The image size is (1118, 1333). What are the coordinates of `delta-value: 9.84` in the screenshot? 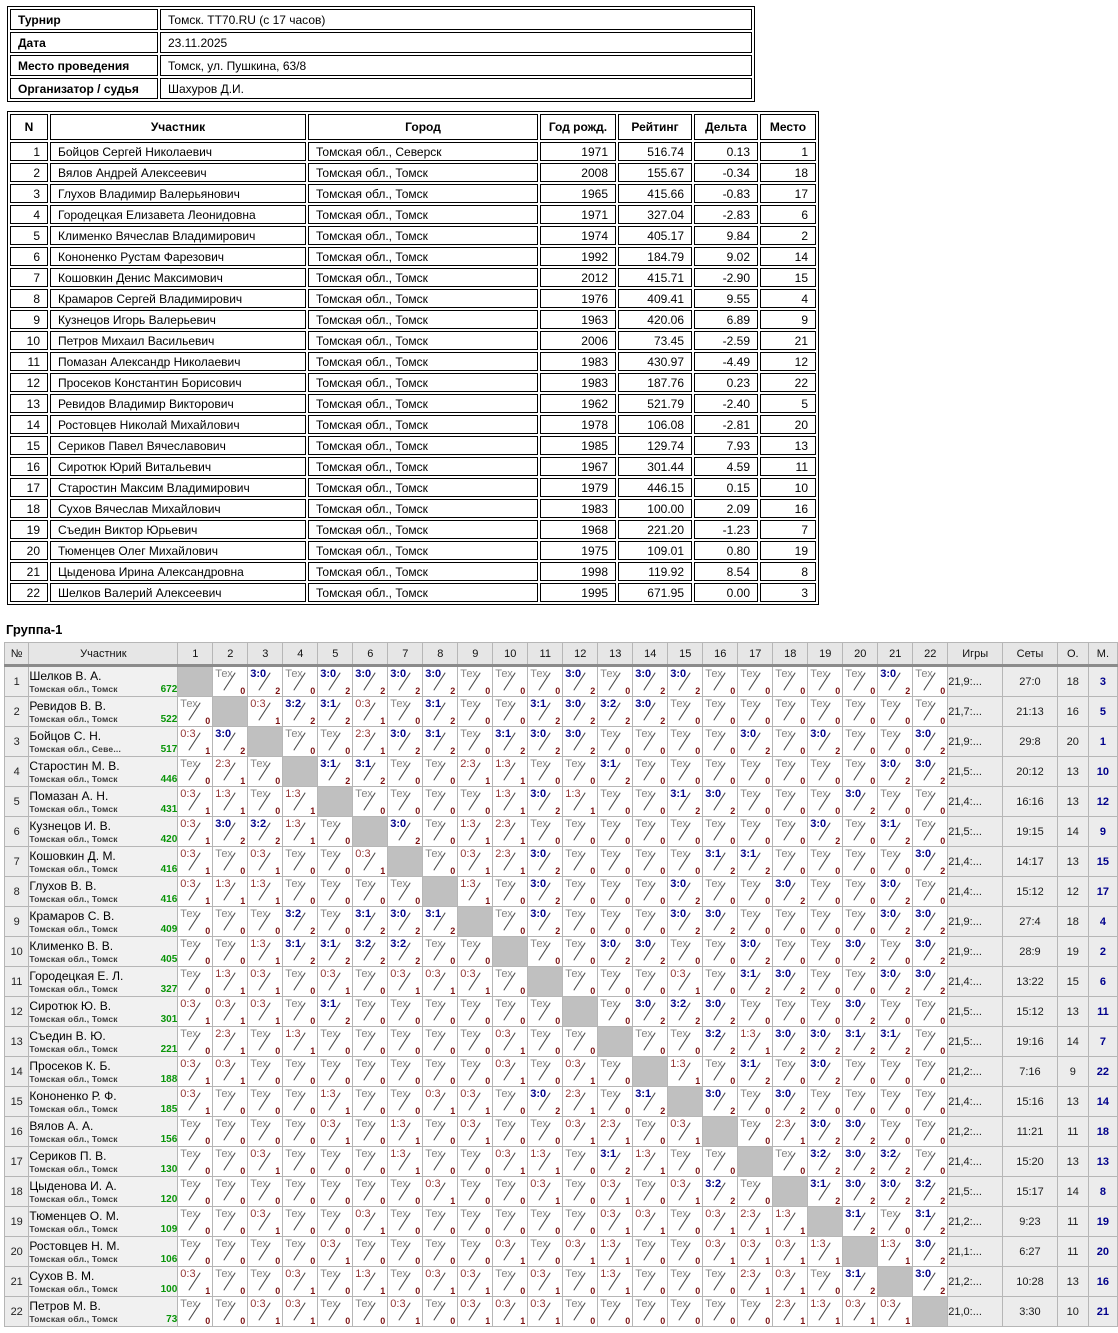 It's located at (726, 235).